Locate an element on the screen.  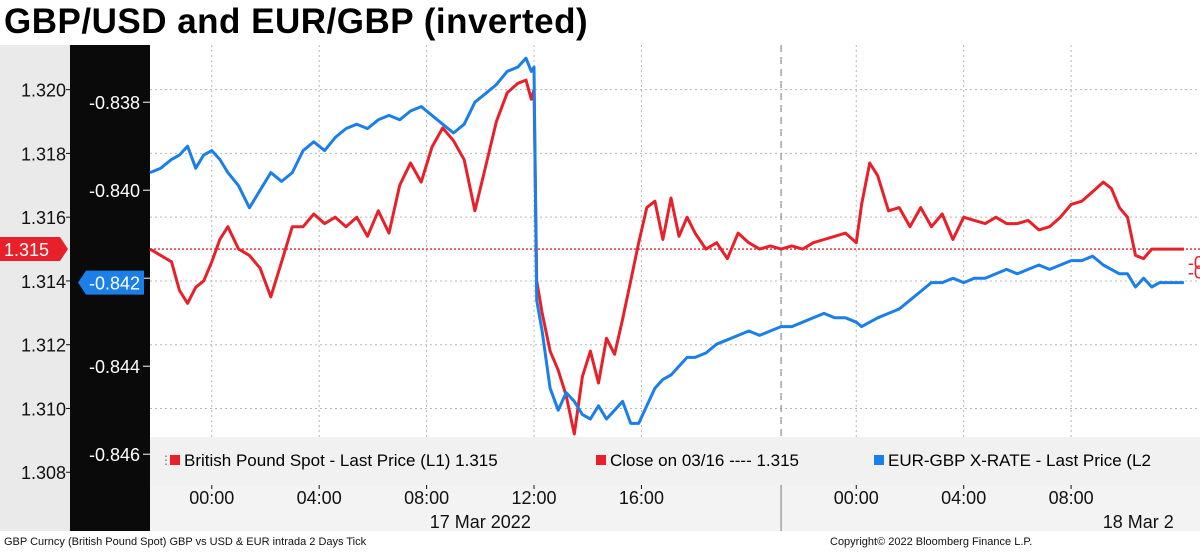
chart-title: GBP/USD and EUR/GBP (inverted) is located at coordinates (296, 21).